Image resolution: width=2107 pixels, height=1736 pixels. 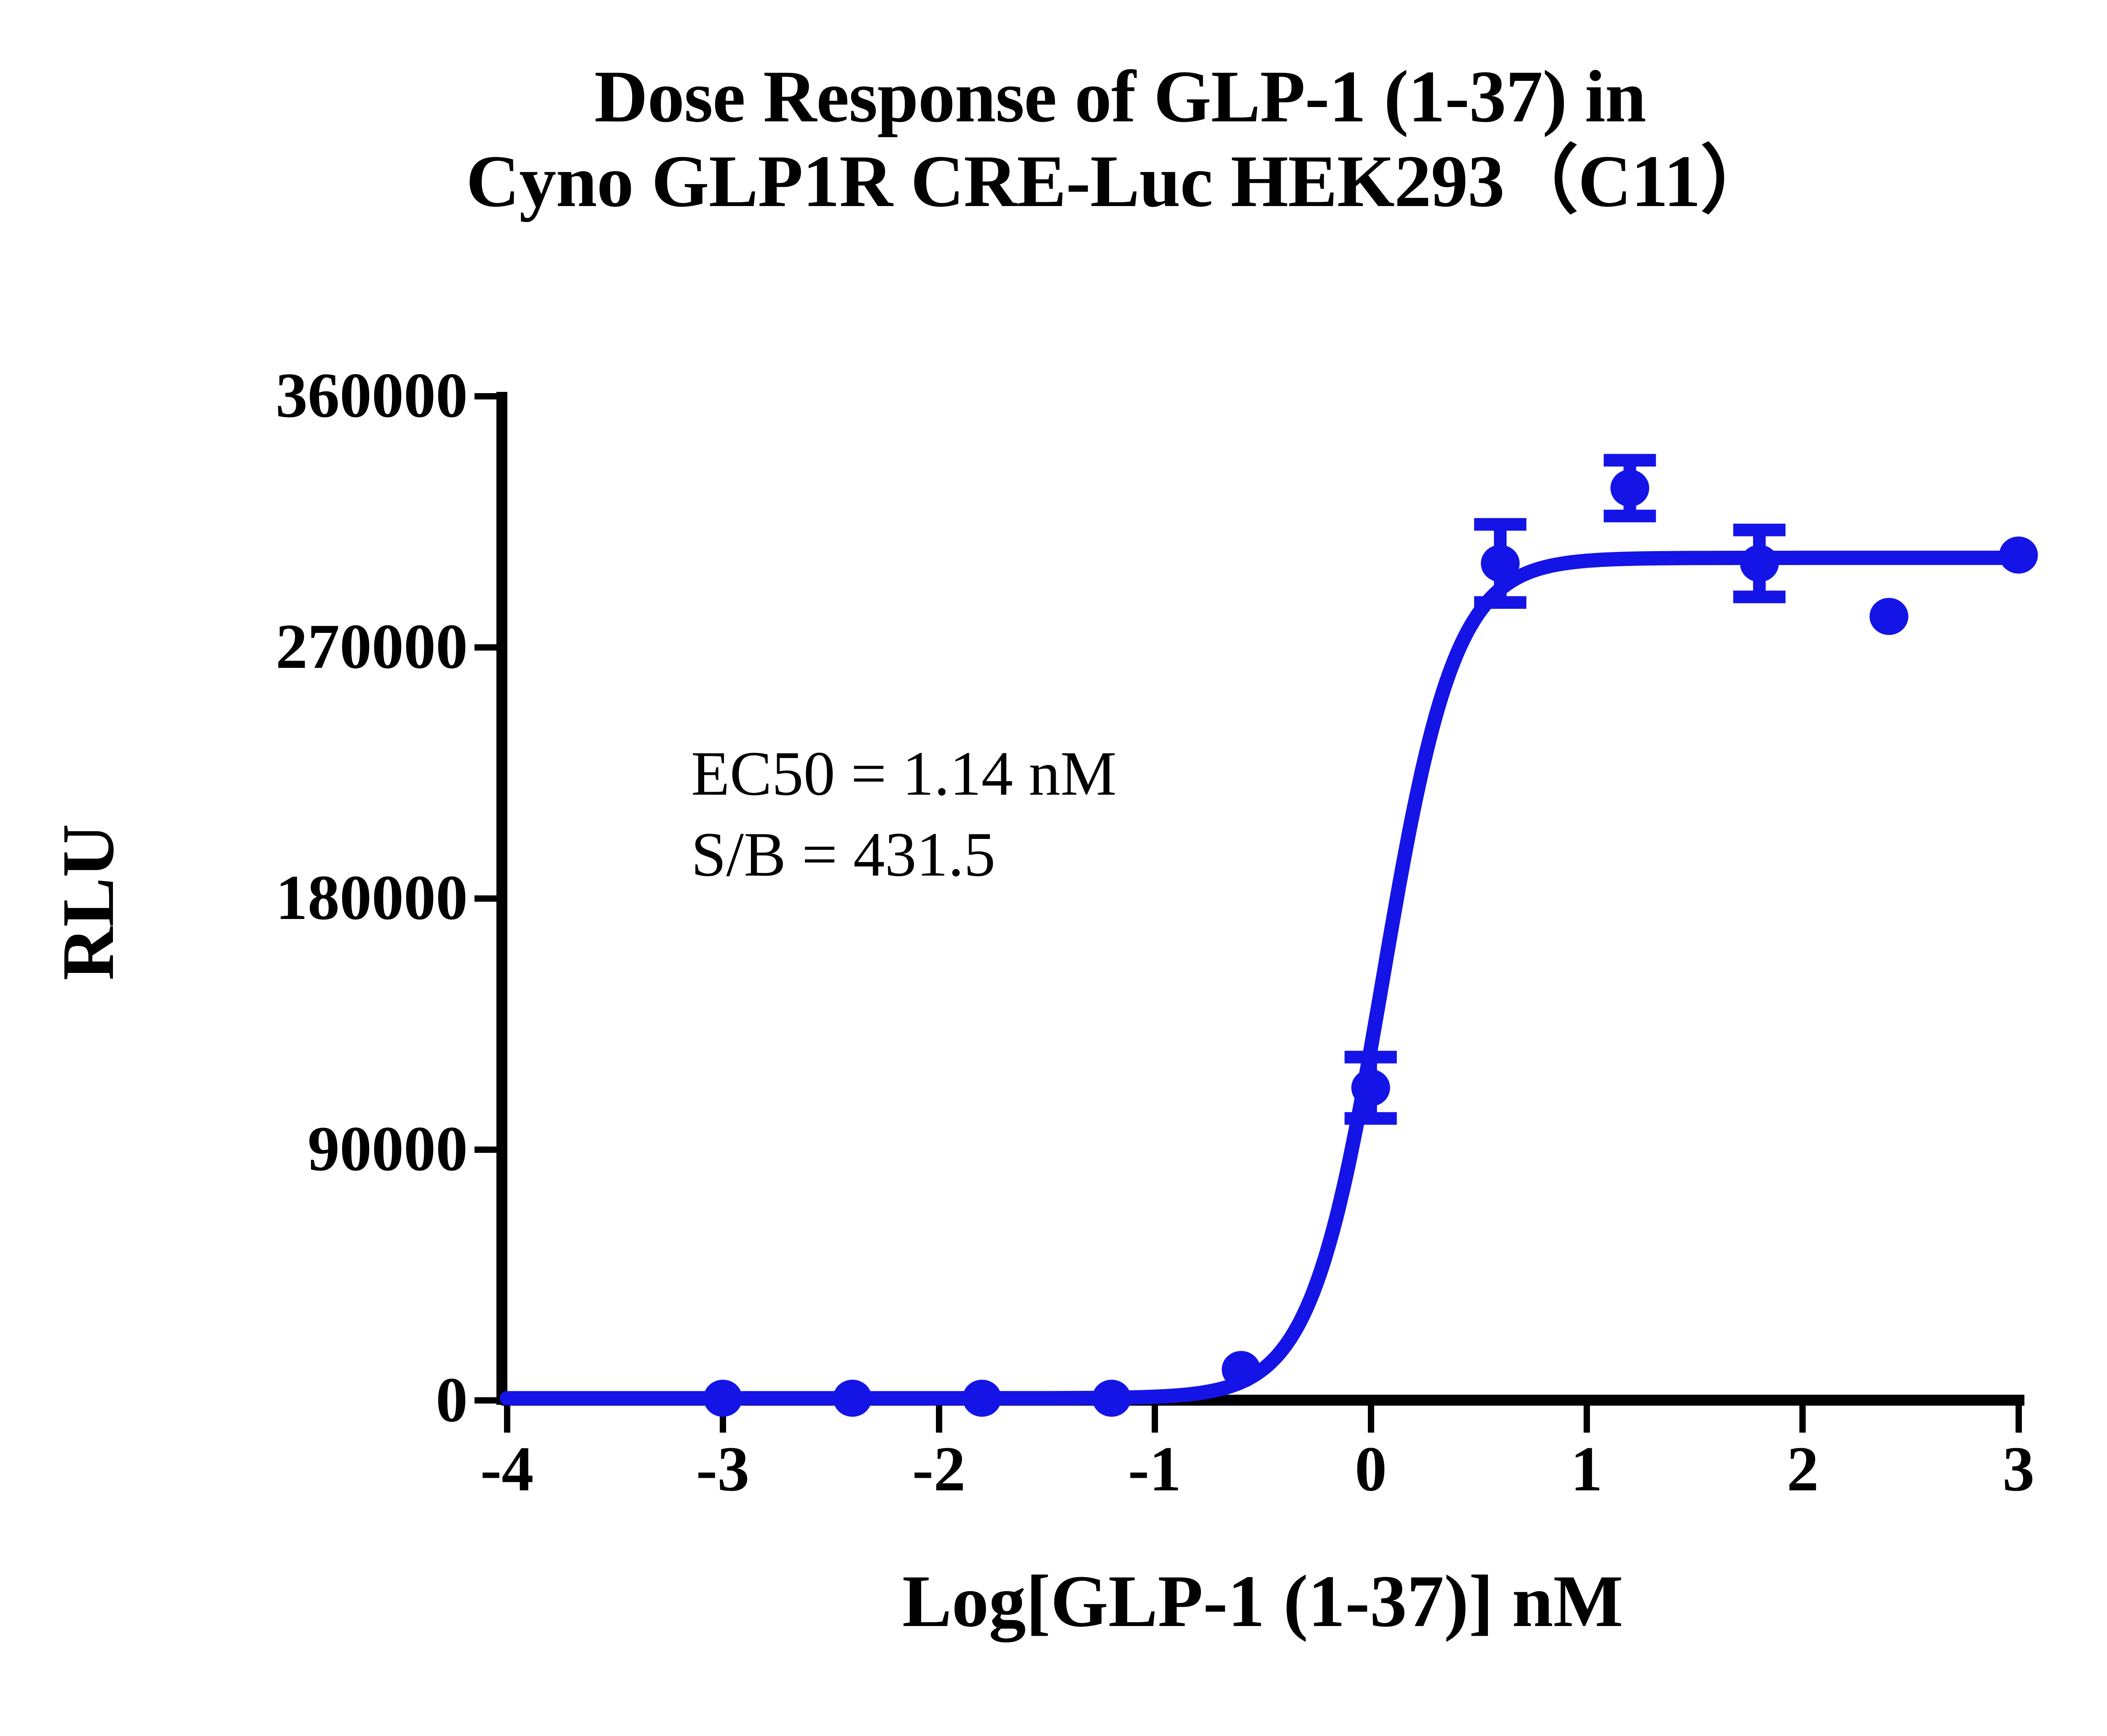 What do you see at coordinates (1262, 1601) in the screenshot?
I see `x-axis-title: Log[GLP-1 (1-37)] nM` at bounding box center [1262, 1601].